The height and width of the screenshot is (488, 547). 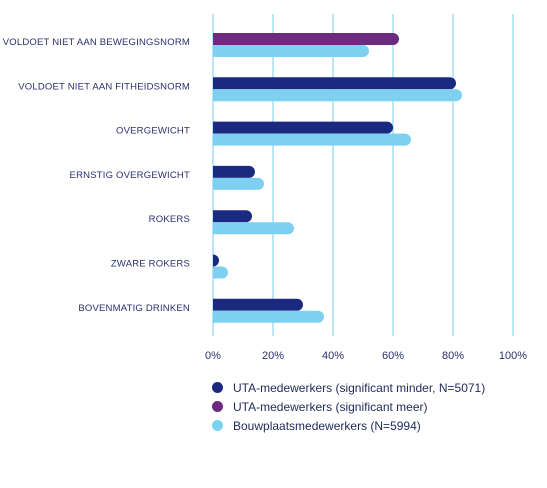 I want to click on x-tick-label: 20%, so click(x=273, y=356).